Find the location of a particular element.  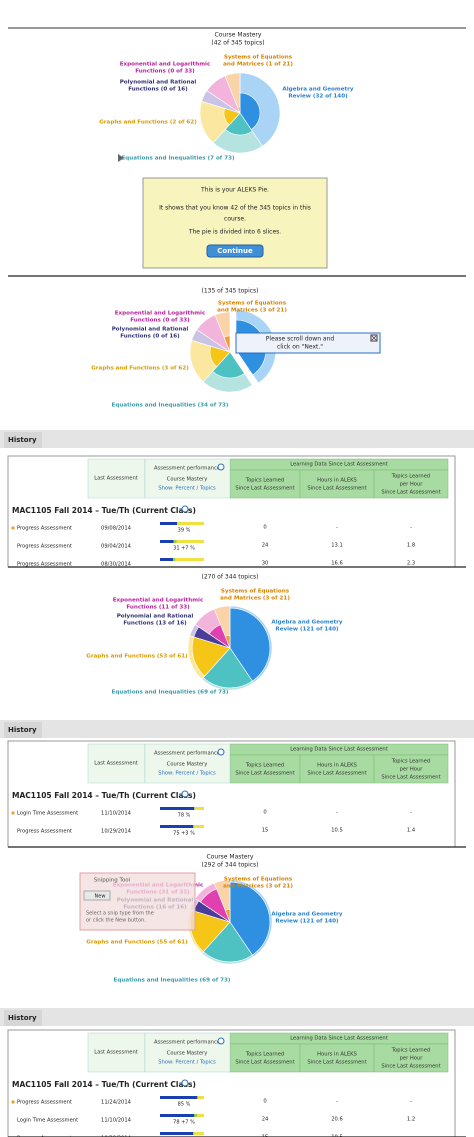

slice-label: Systems of Equations is located at coordinates (258, 880).